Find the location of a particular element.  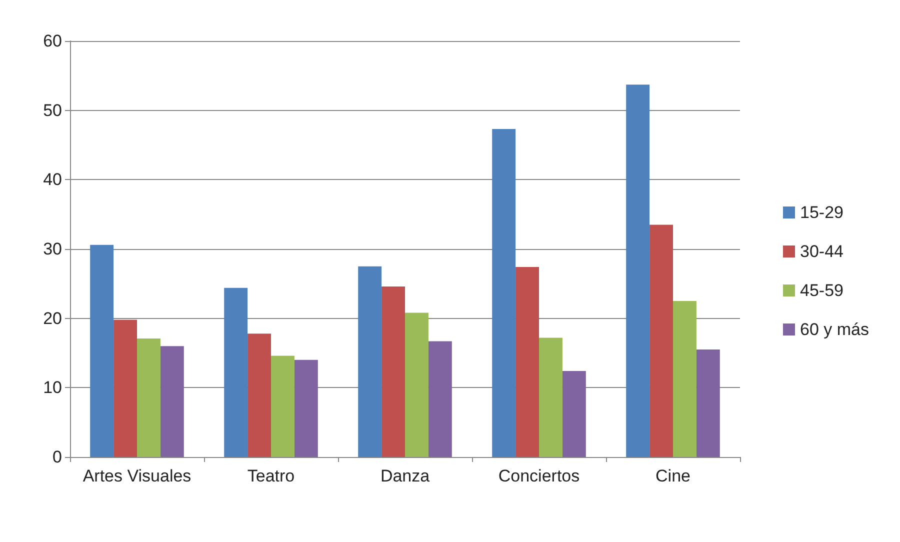

x-tick-label: Danza is located at coordinates (405, 476).